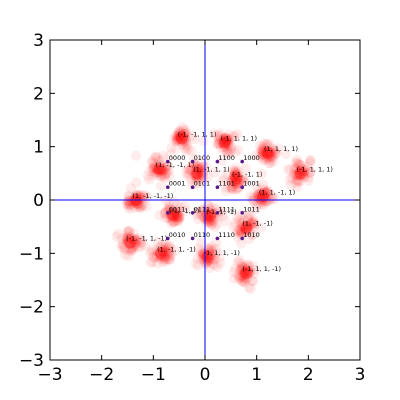 The height and width of the screenshot is (400, 400). Describe the element at coordinates (360, 375) in the screenshot. I see `x-tick-label: 3` at that location.